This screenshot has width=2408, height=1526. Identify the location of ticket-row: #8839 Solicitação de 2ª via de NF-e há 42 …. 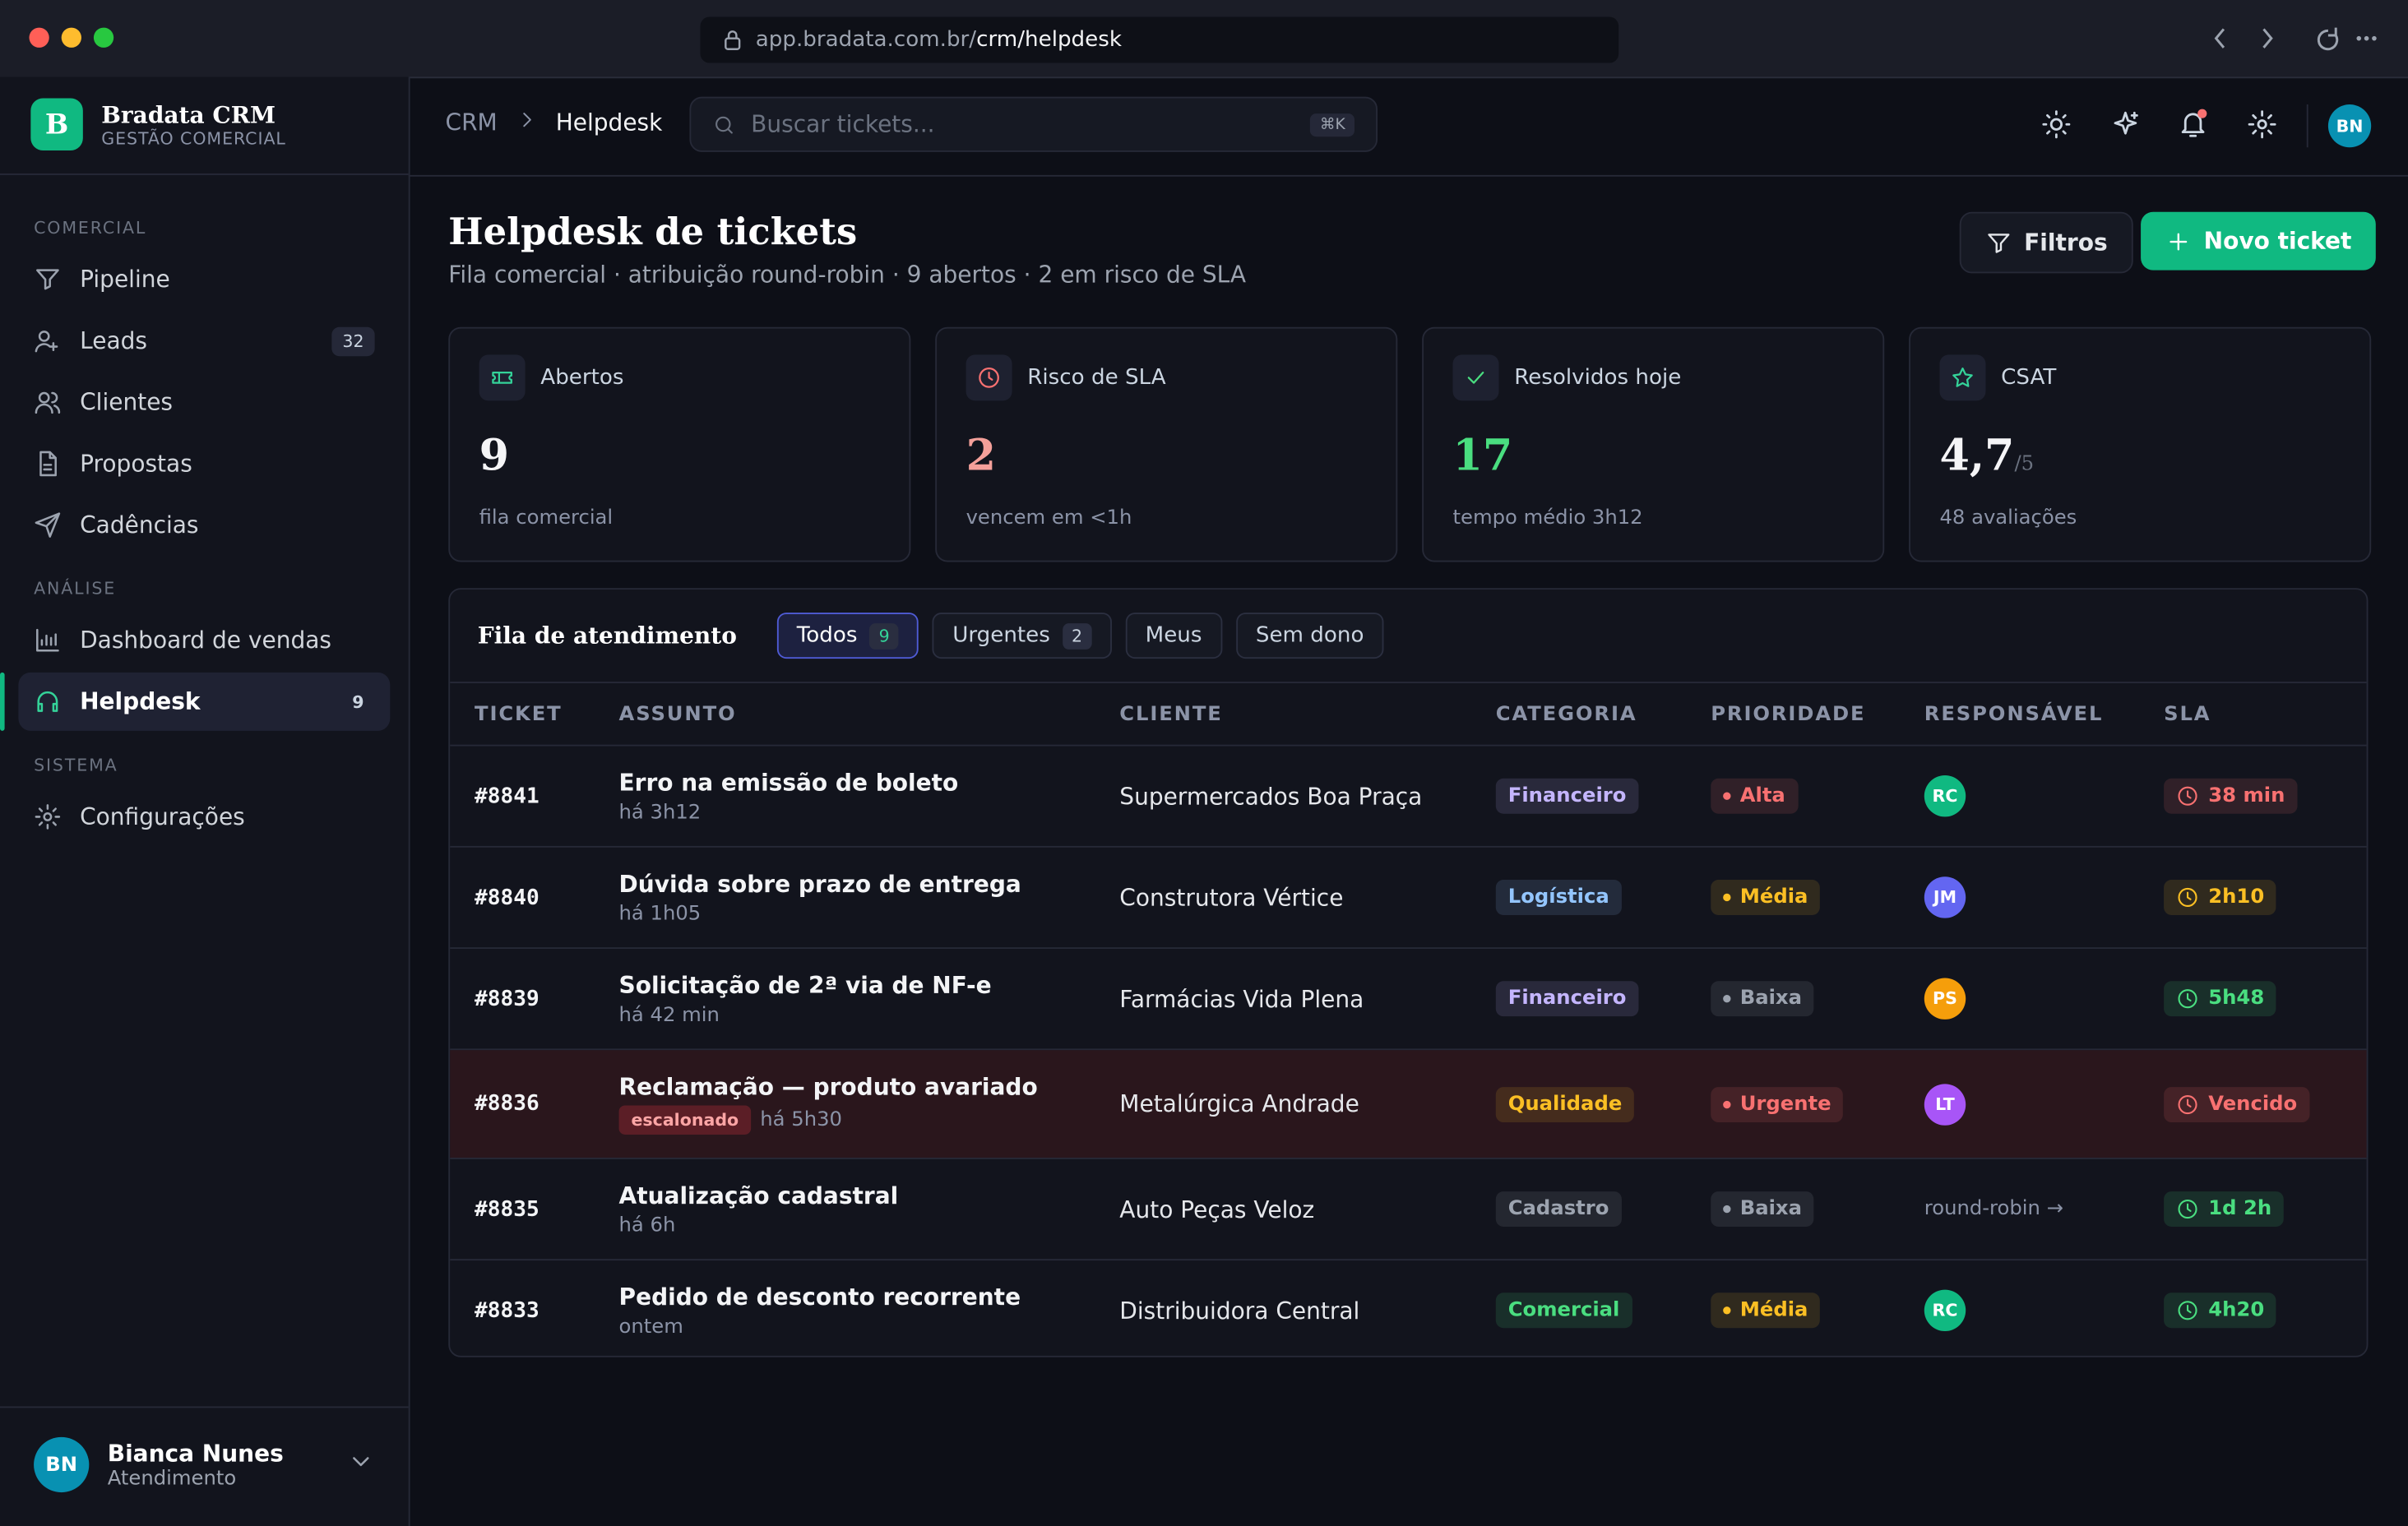
(1408, 1000).